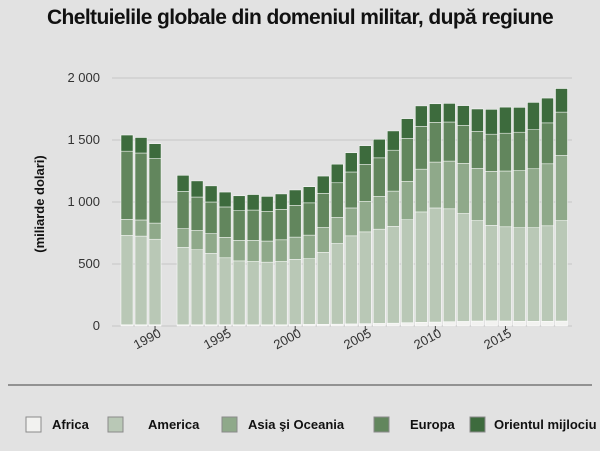 Image resolution: width=600 pixels, height=451 pixels. Describe the element at coordinates (287, 338) in the screenshot. I see `x-tick-label: 2000` at that location.